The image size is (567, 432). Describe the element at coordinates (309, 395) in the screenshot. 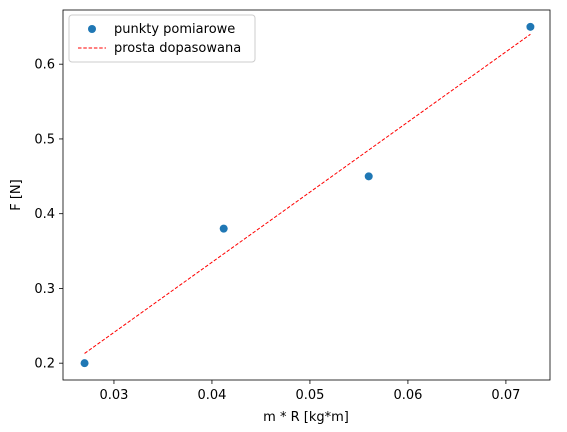

I see `x-tick-label: 0.05` at that location.